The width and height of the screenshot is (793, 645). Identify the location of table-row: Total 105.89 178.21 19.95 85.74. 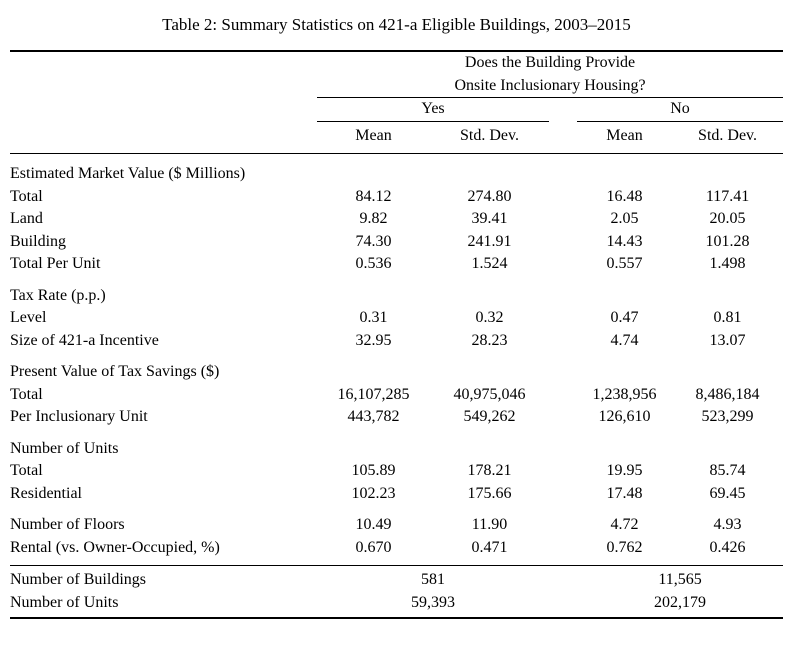
(396, 471).